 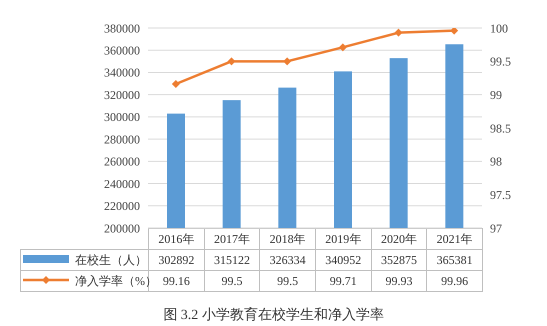 I want to click on y-tick-label: 320000, so click(x=122, y=95).